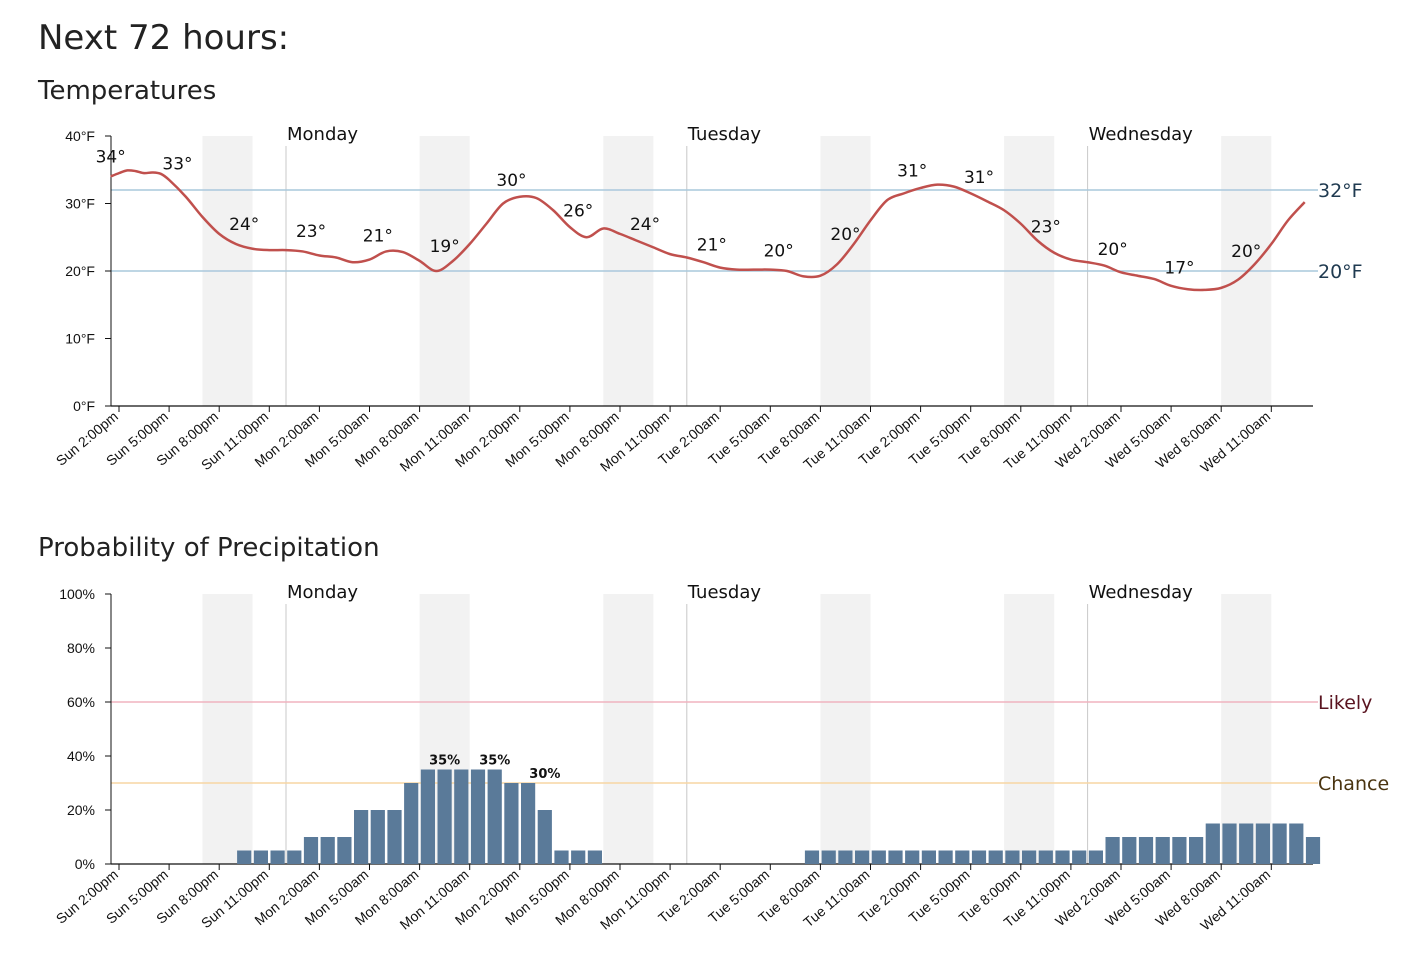 Image resolution: width=1414 pixels, height=972 pixels. Describe the element at coordinates (445, 247) in the screenshot. I see `temperature-label: 19°` at that location.